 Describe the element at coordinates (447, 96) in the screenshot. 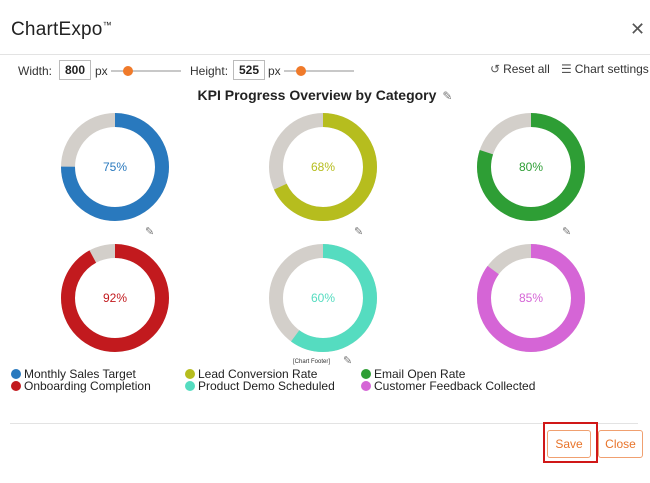

I see `edit-title-pencil-icon: ✎` at that location.